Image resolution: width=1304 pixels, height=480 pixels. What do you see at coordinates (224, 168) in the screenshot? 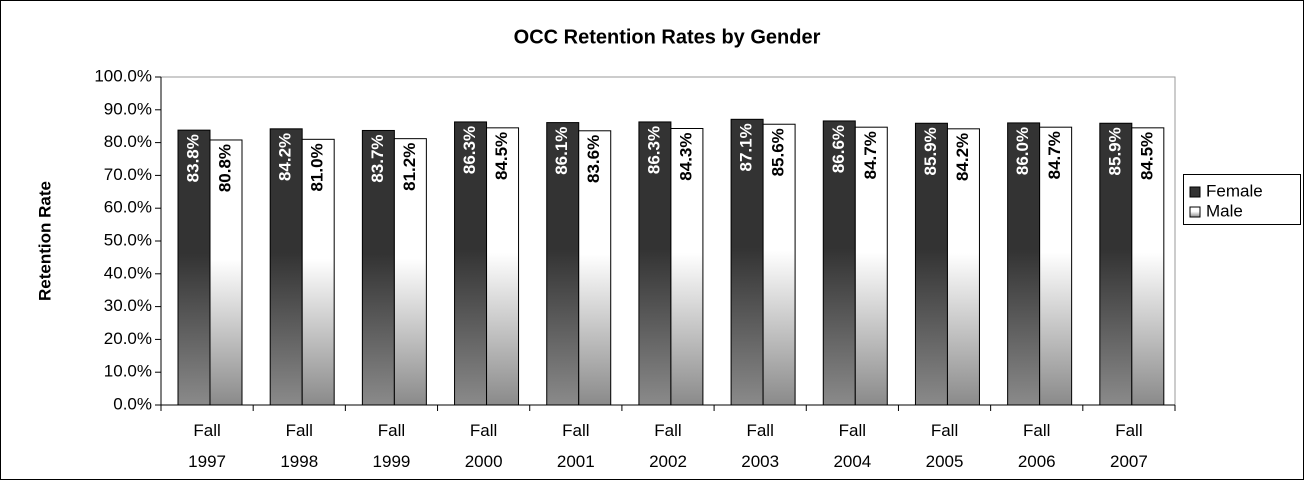
I see `data-label: 80.8%` at bounding box center [224, 168].